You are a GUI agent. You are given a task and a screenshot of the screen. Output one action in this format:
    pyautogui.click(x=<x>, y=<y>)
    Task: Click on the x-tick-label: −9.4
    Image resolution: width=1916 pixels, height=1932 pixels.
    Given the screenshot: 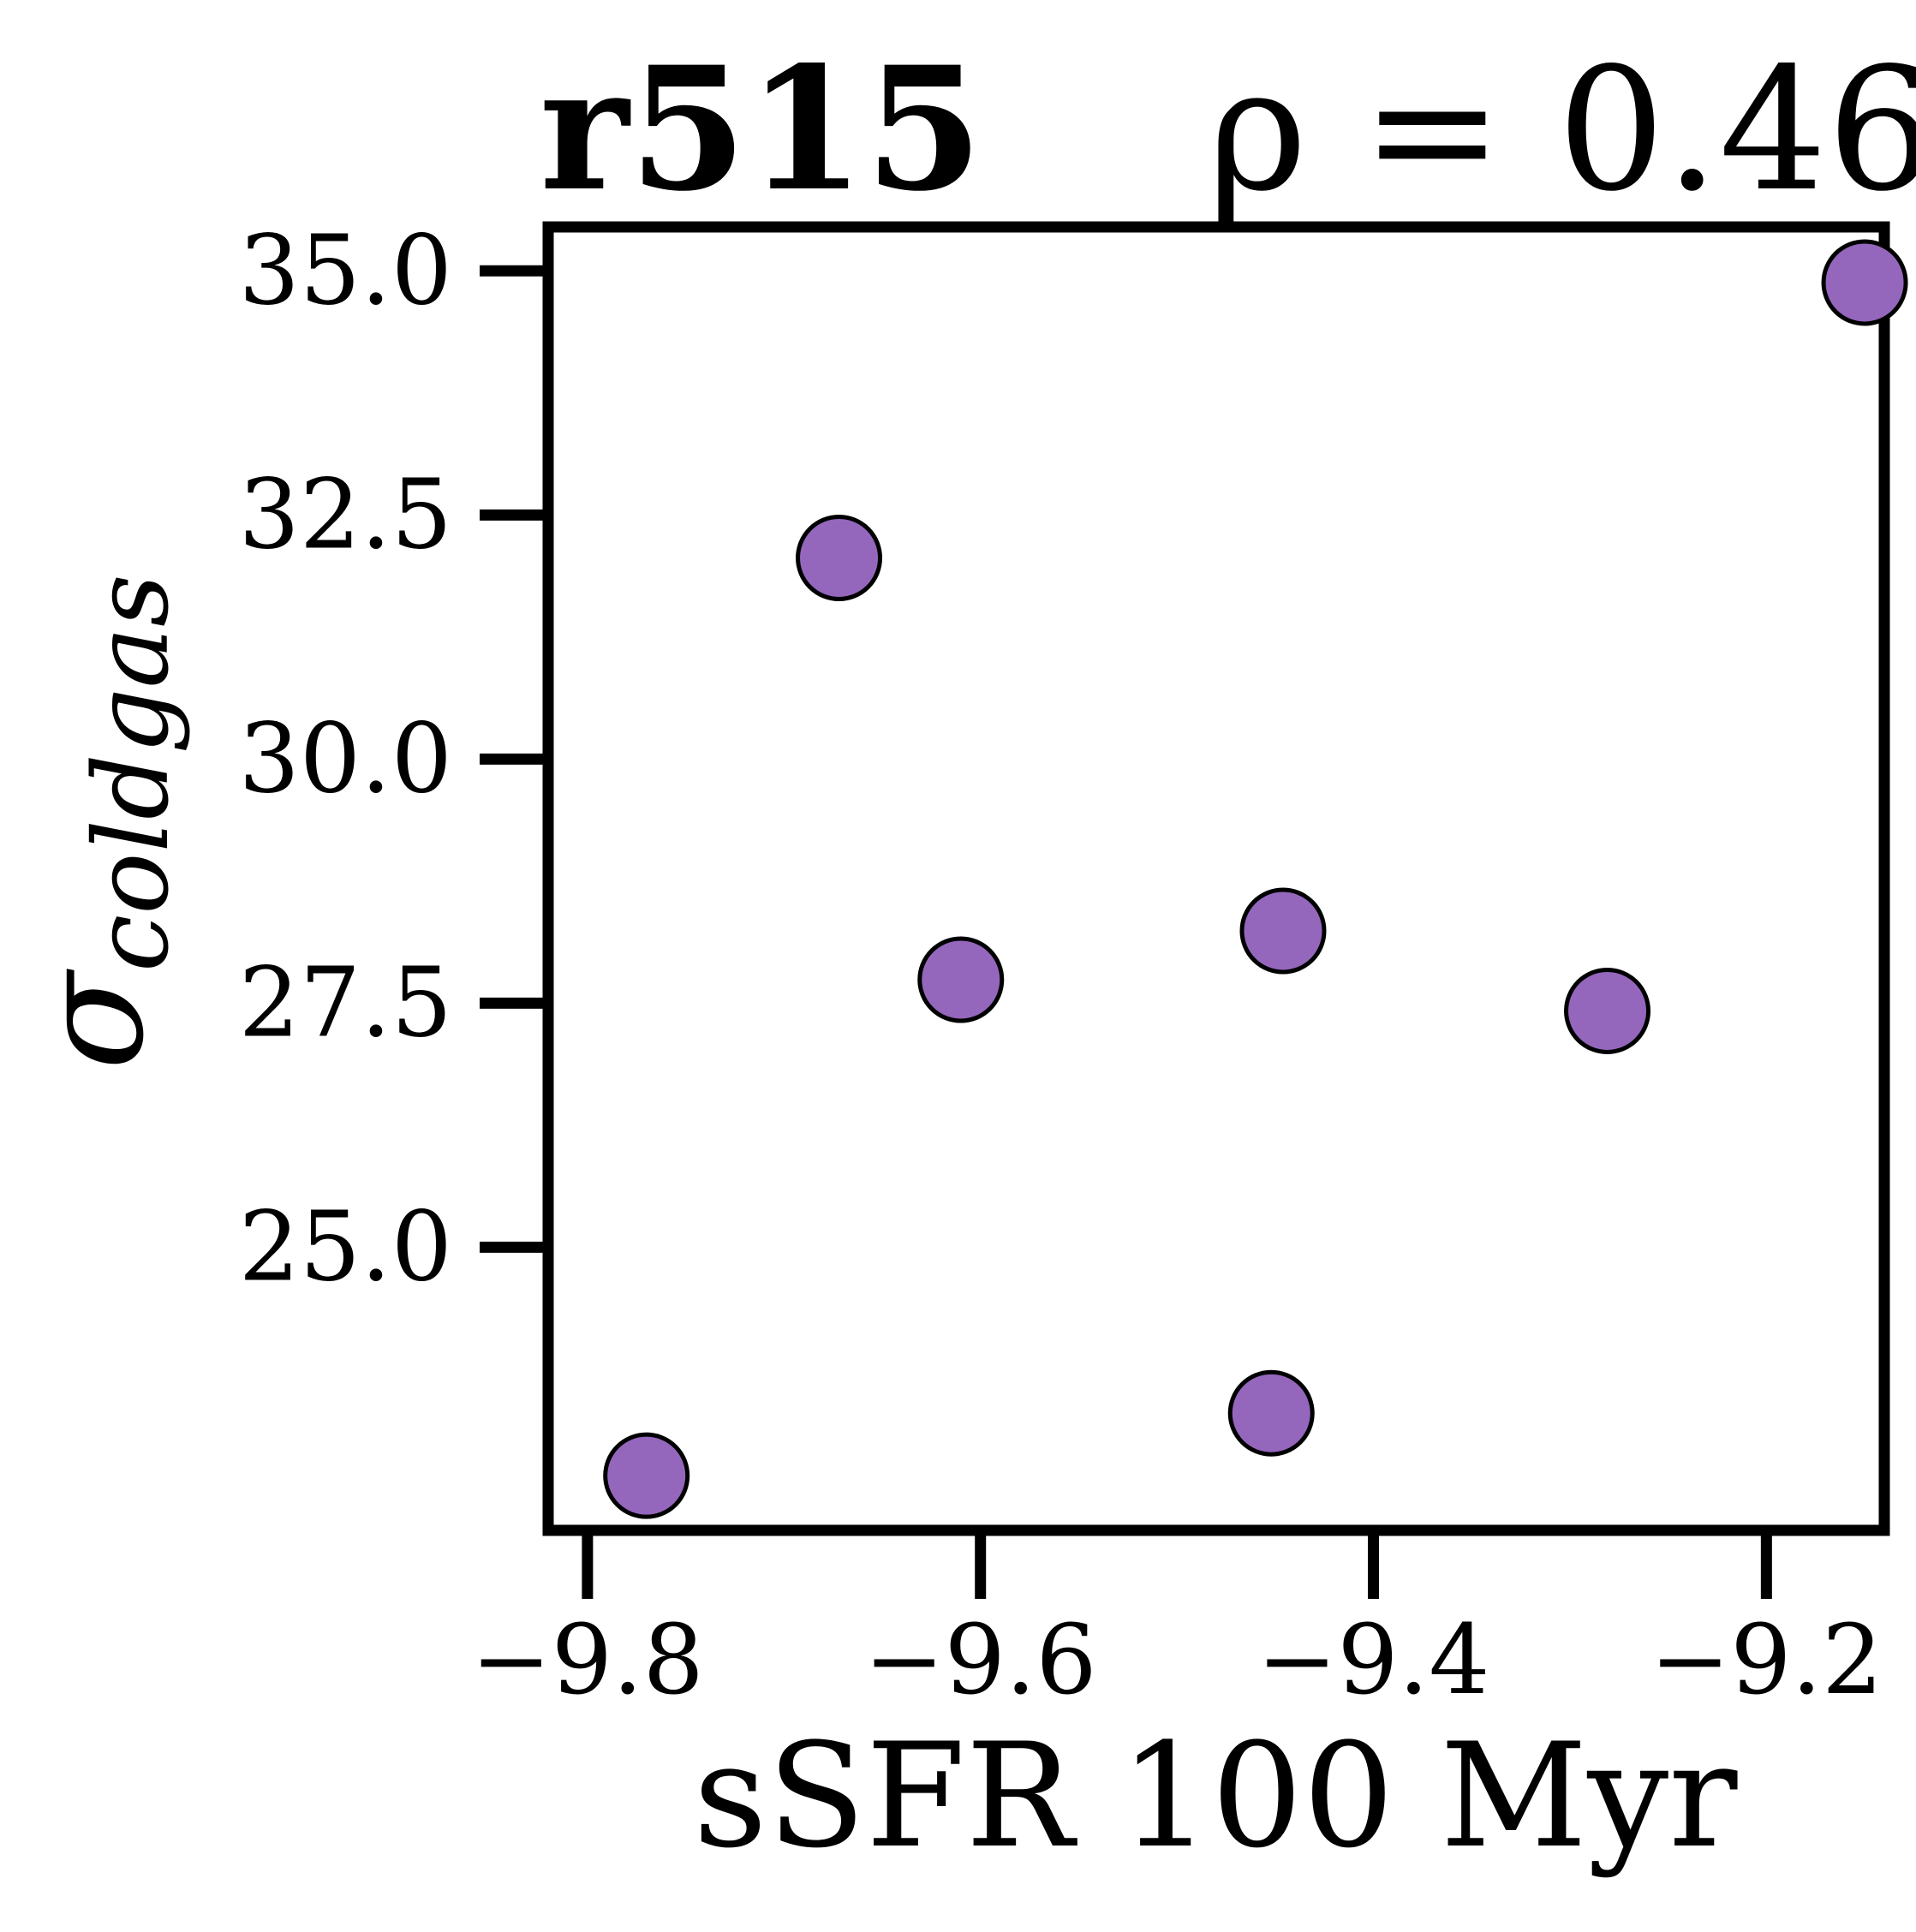 What is the action you would take?
    pyautogui.click(x=1373, y=1660)
    